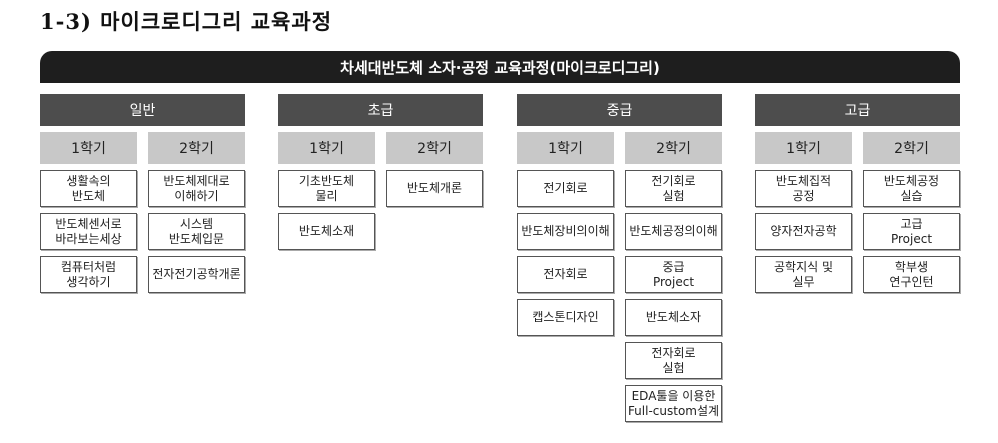  Describe the element at coordinates (196, 231) in the screenshot. I see `course-box: 시스템 반도체입문` at that location.